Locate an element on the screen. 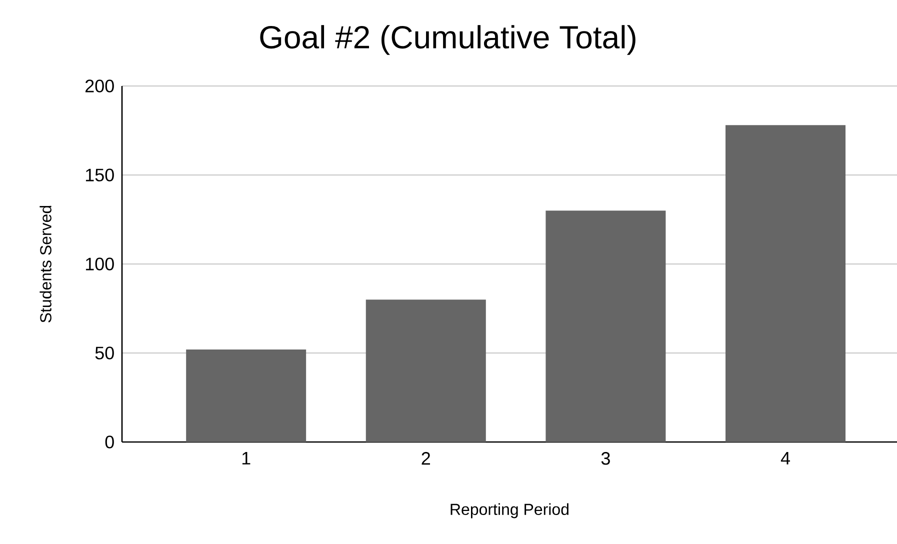 Image resolution: width=897 pixels, height=544 pixels. x-tick-label: 2 is located at coordinates (426, 458).